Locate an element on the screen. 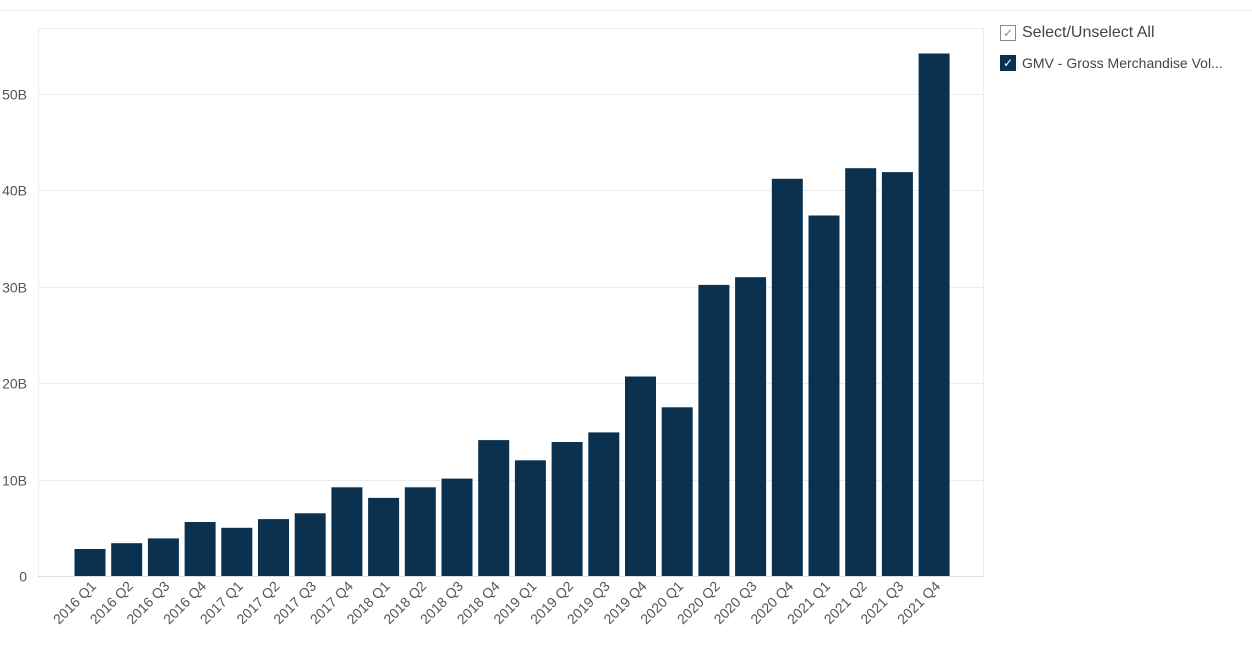 This screenshot has width=1252, height=649. y-tick-label: 10B is located at coordinates (14, 481).